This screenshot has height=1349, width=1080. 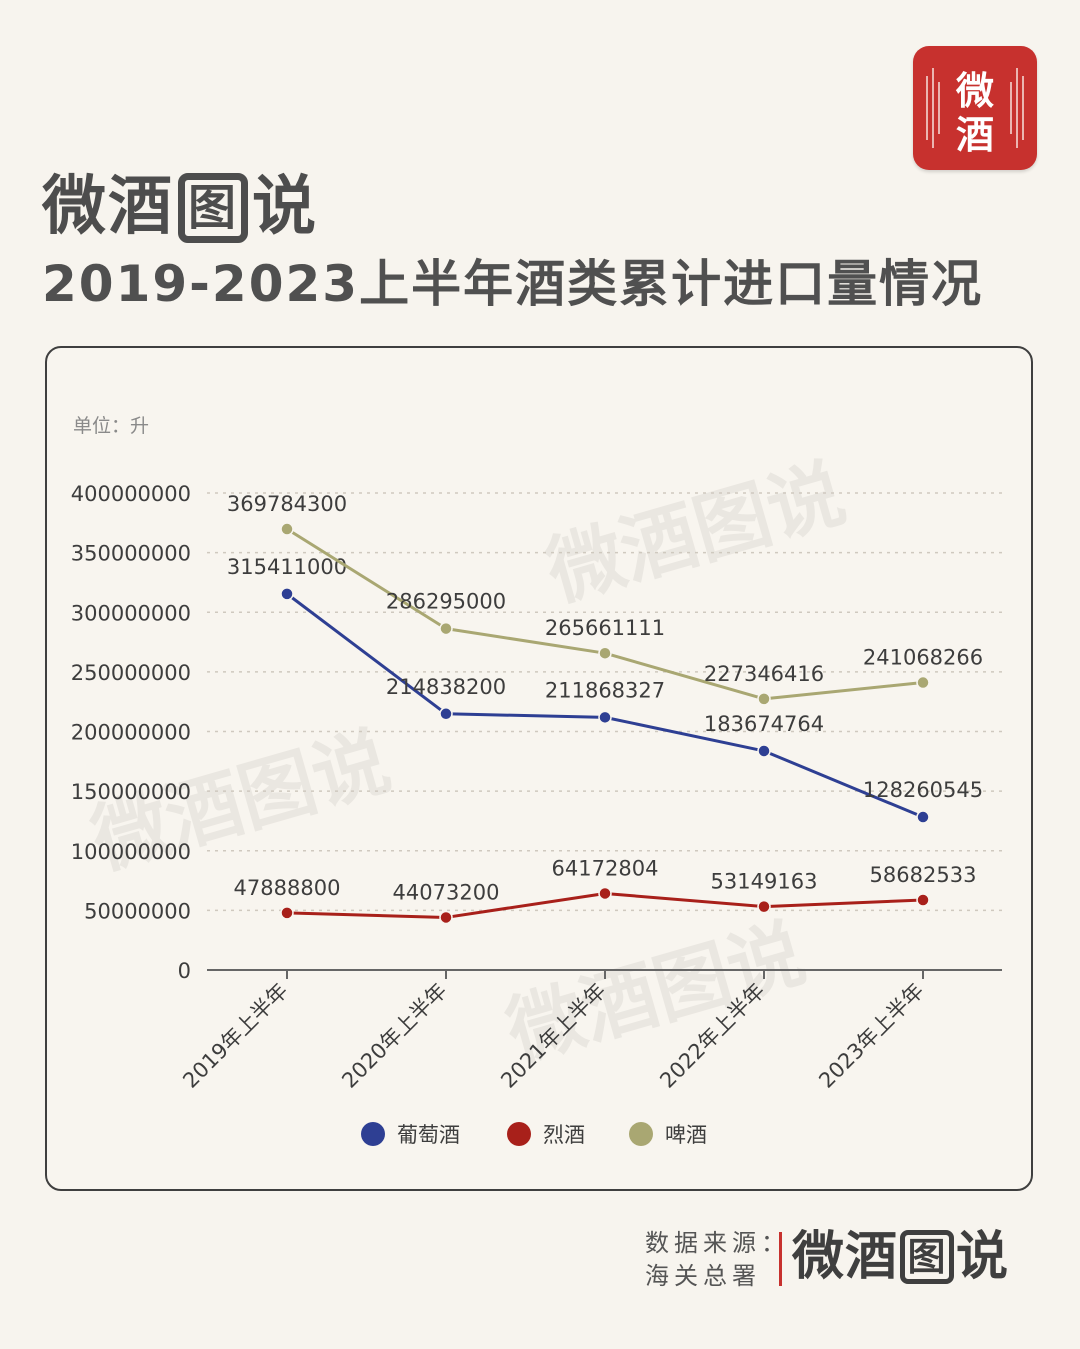 I want to click on data-label-spirits: 58682533, so click(x=923, y=875).